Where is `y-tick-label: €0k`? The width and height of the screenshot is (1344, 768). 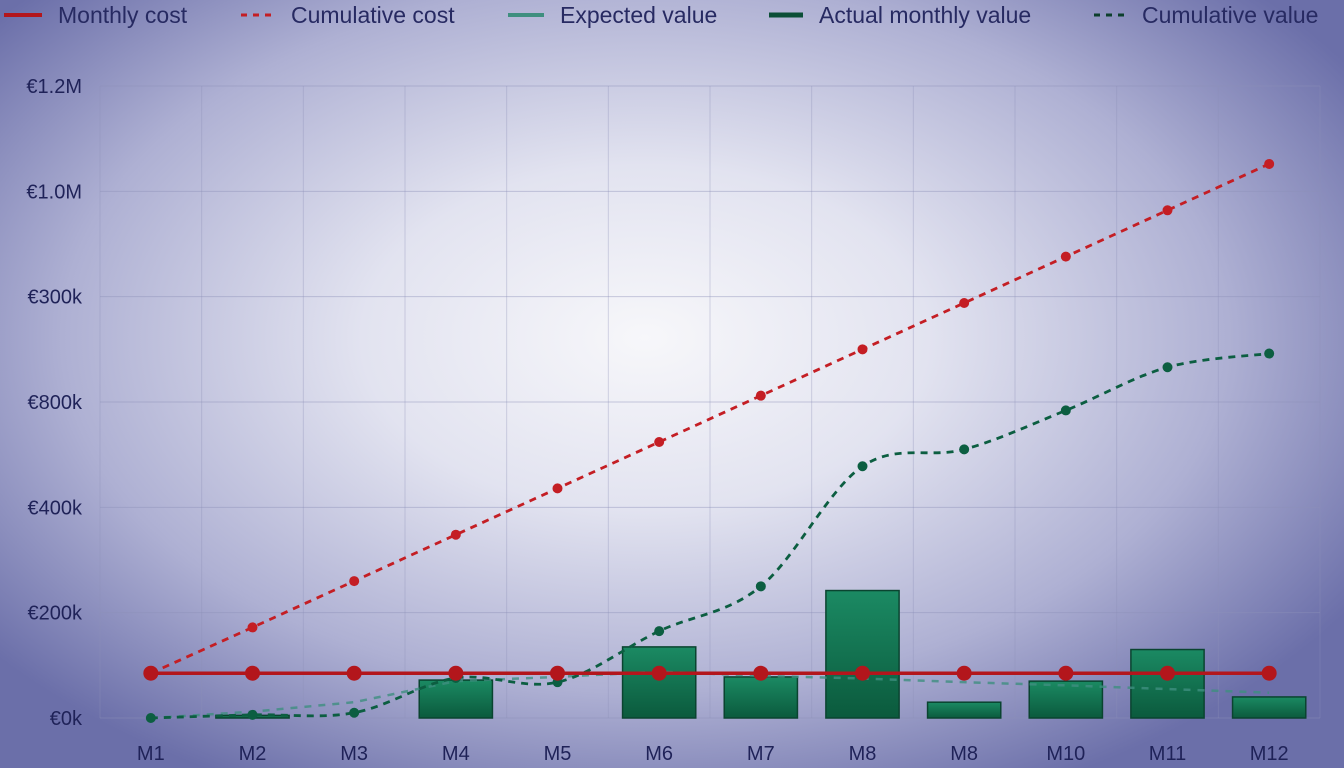
y-tick-label: €0k is located at coordinates (66, 719).